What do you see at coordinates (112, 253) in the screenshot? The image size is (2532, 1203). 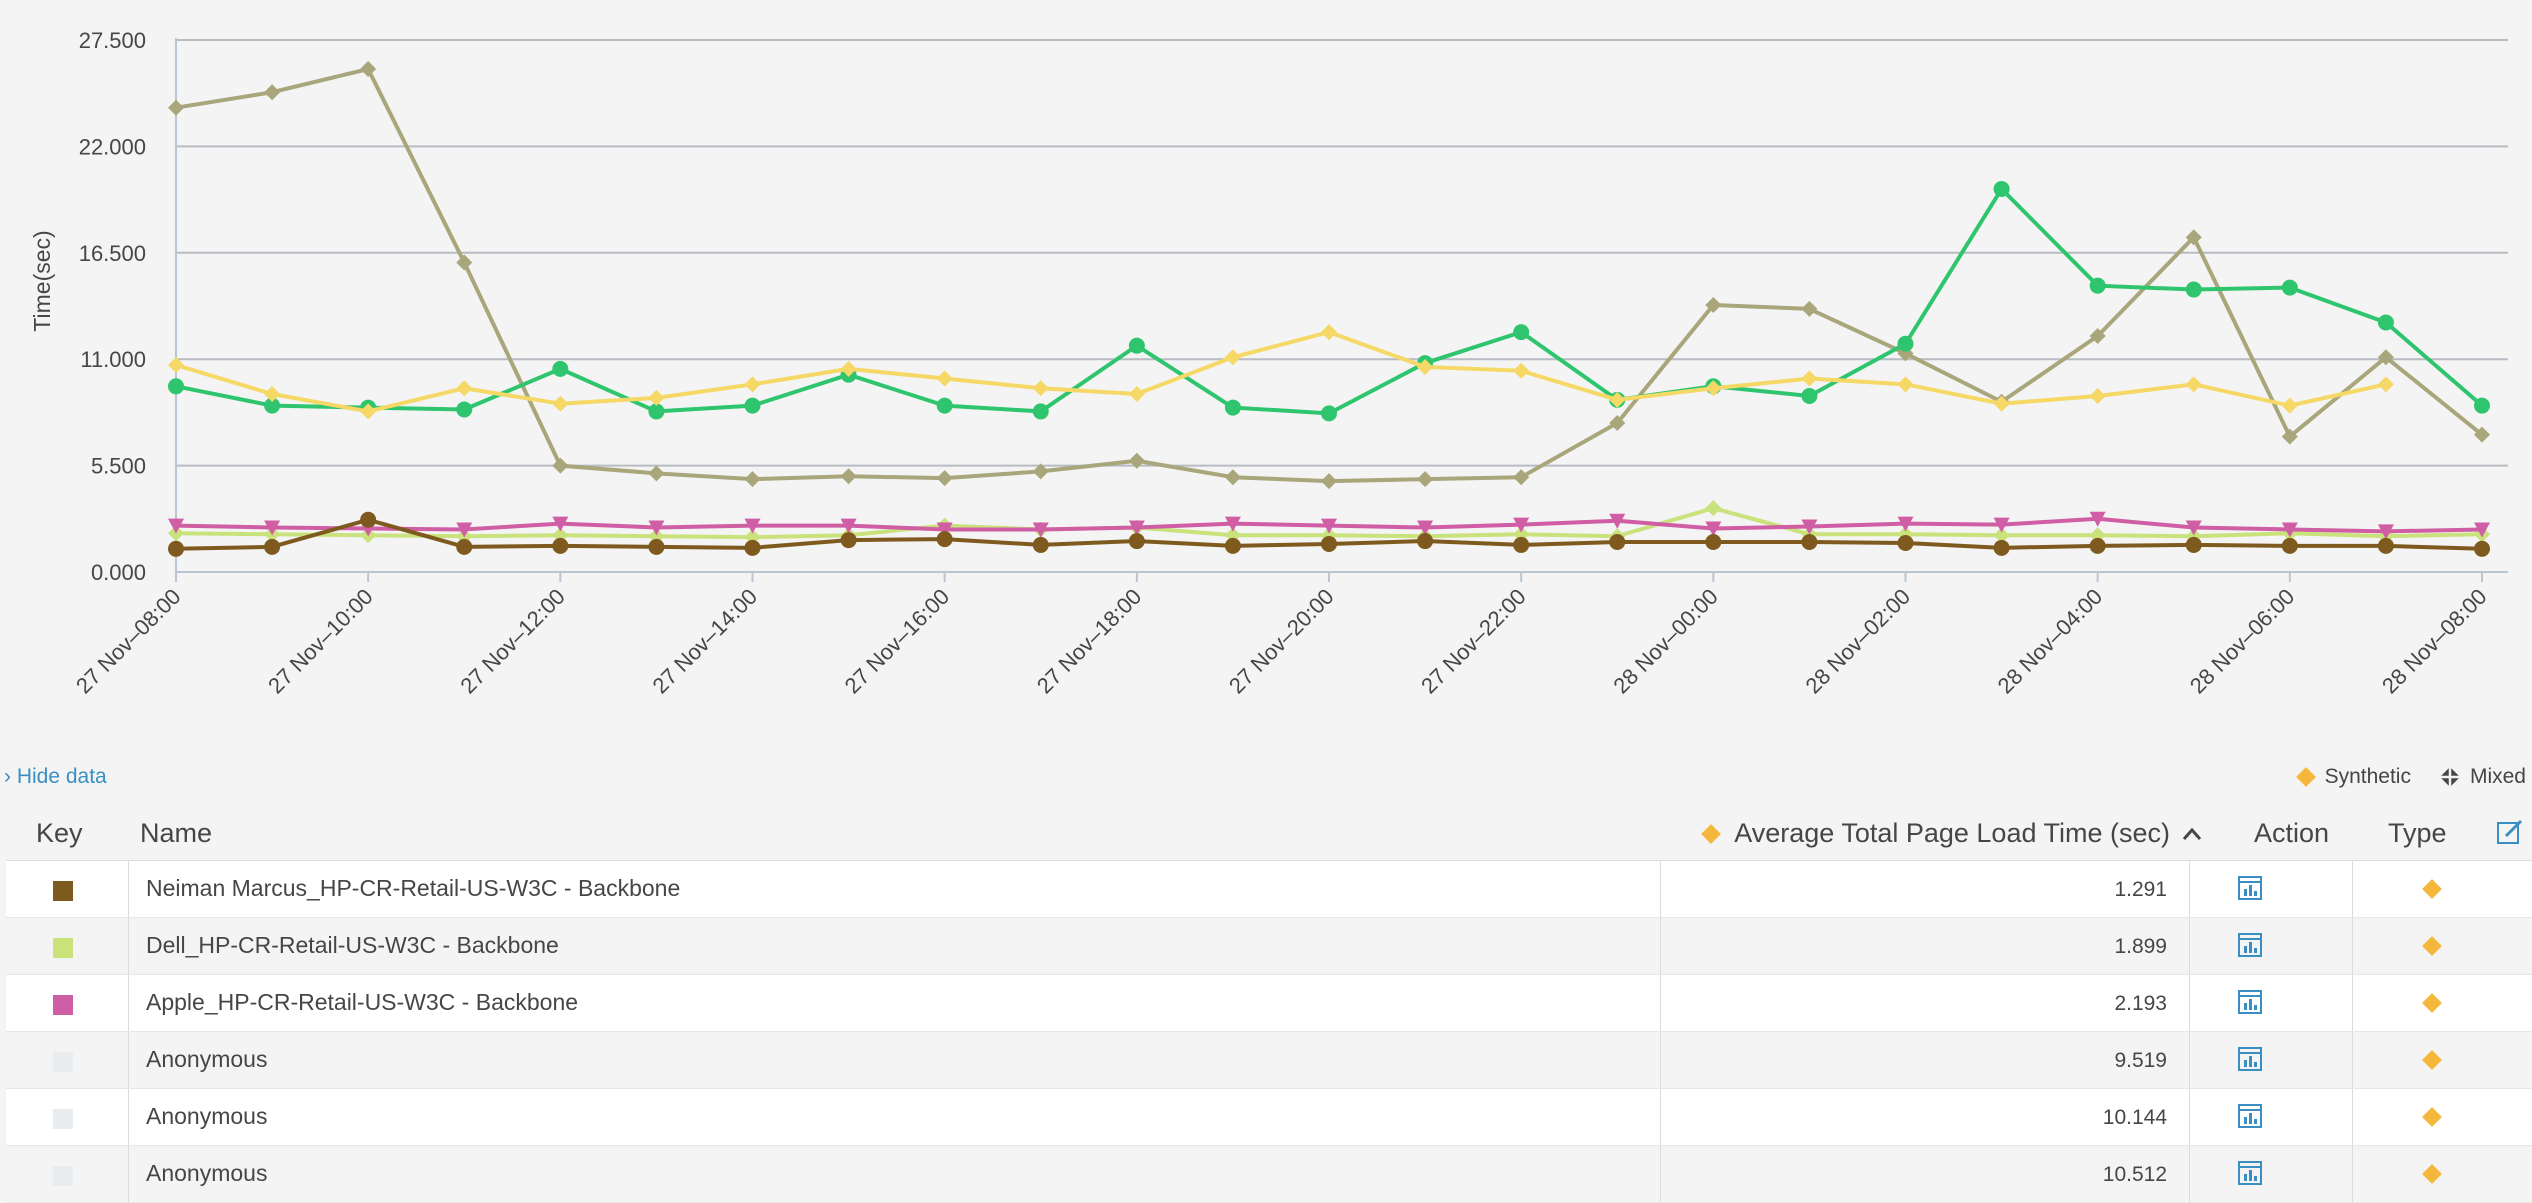 I see `y-tick-label: 16.500` at bounding box center [112, 253].